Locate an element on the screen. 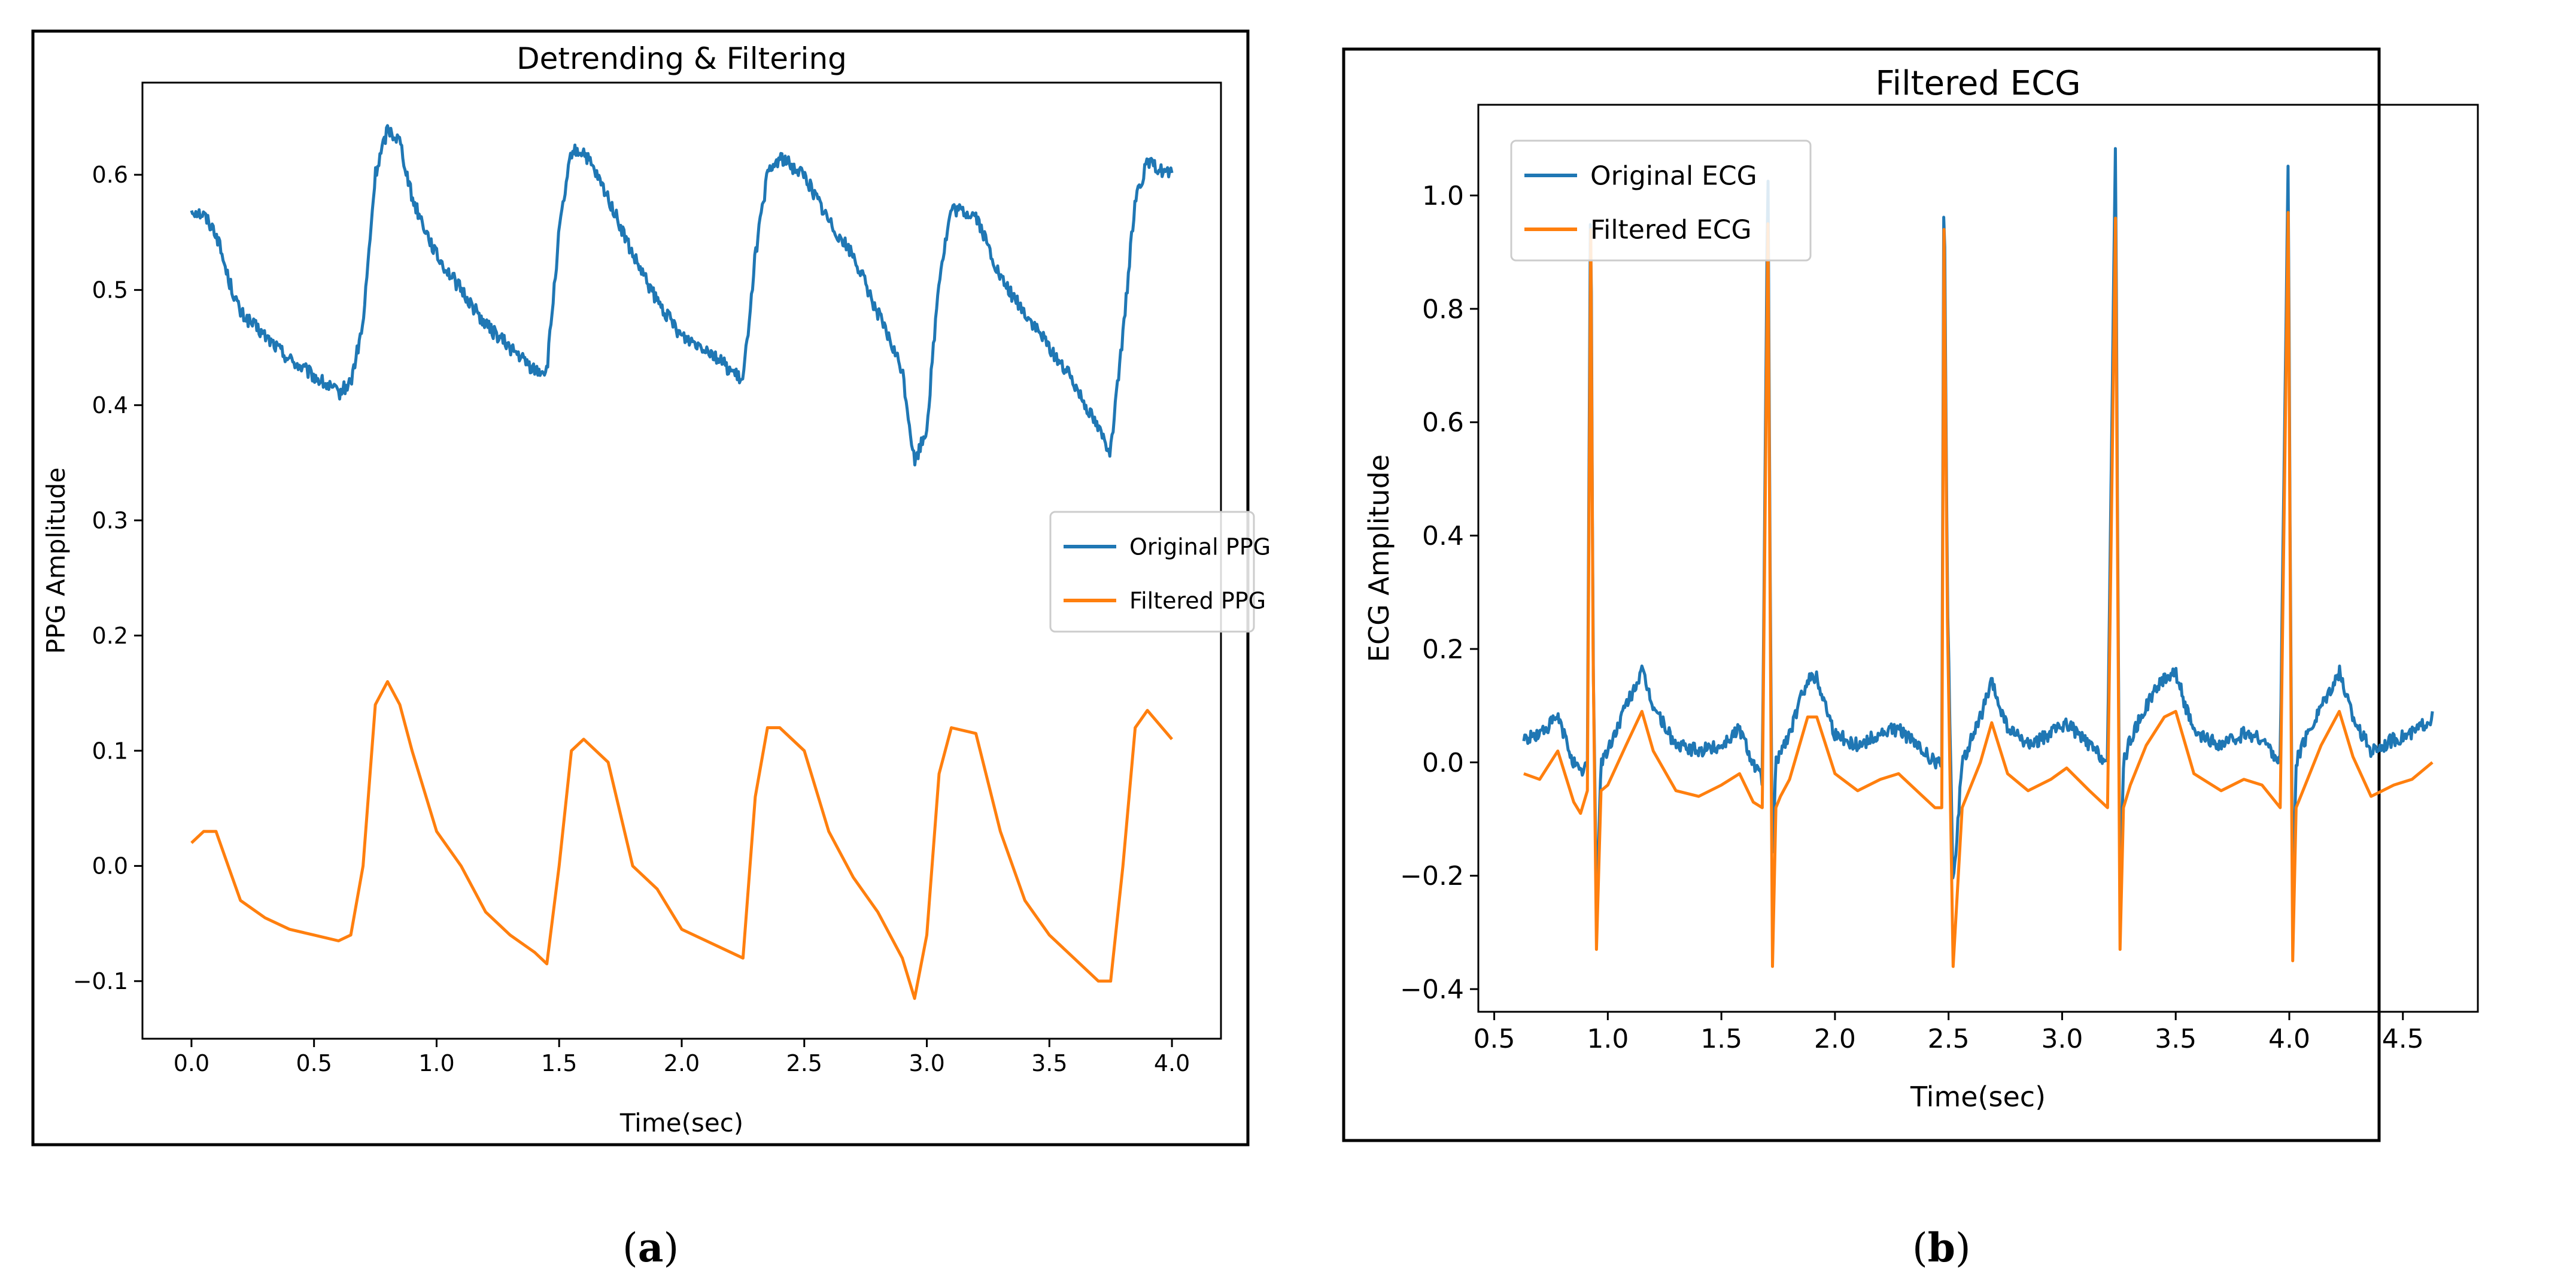 The image size is (2576, 1280). y-tick-label: 0.5 is located at coordinates (110, 290).